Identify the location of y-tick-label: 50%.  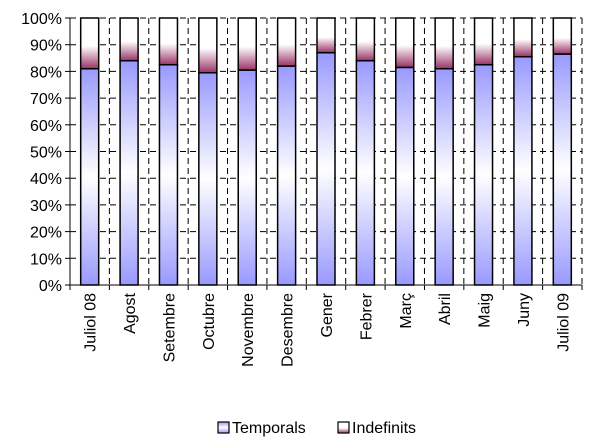
(46, 153).